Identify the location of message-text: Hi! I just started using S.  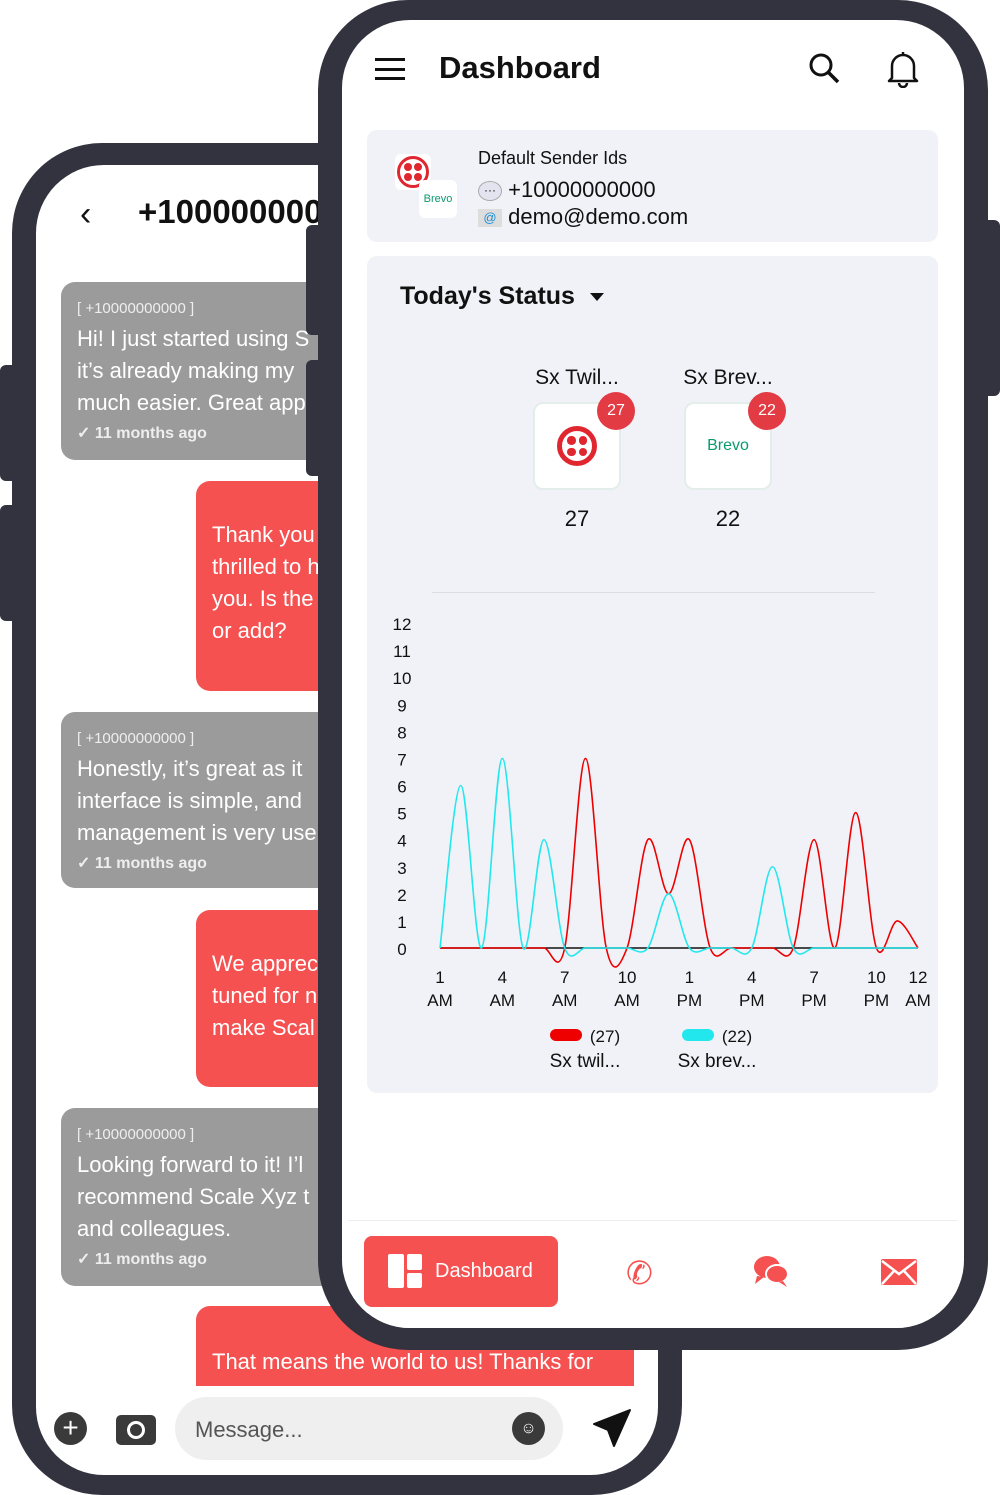
(193, 338).